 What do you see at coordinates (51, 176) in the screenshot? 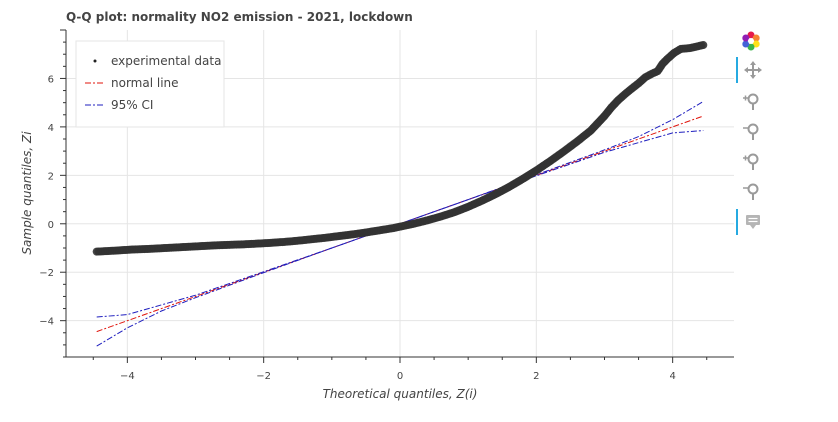
I see `y-tick-label: 2` at bounding box center [51, 176].